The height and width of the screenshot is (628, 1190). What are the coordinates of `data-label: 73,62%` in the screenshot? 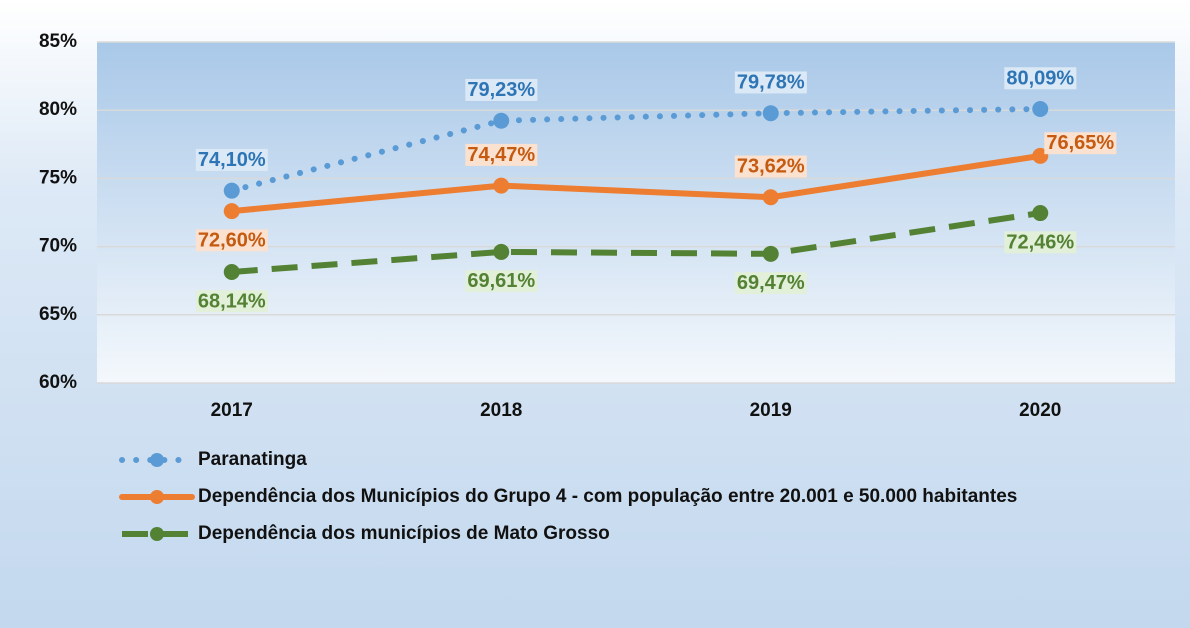 It's located at (771, 167).